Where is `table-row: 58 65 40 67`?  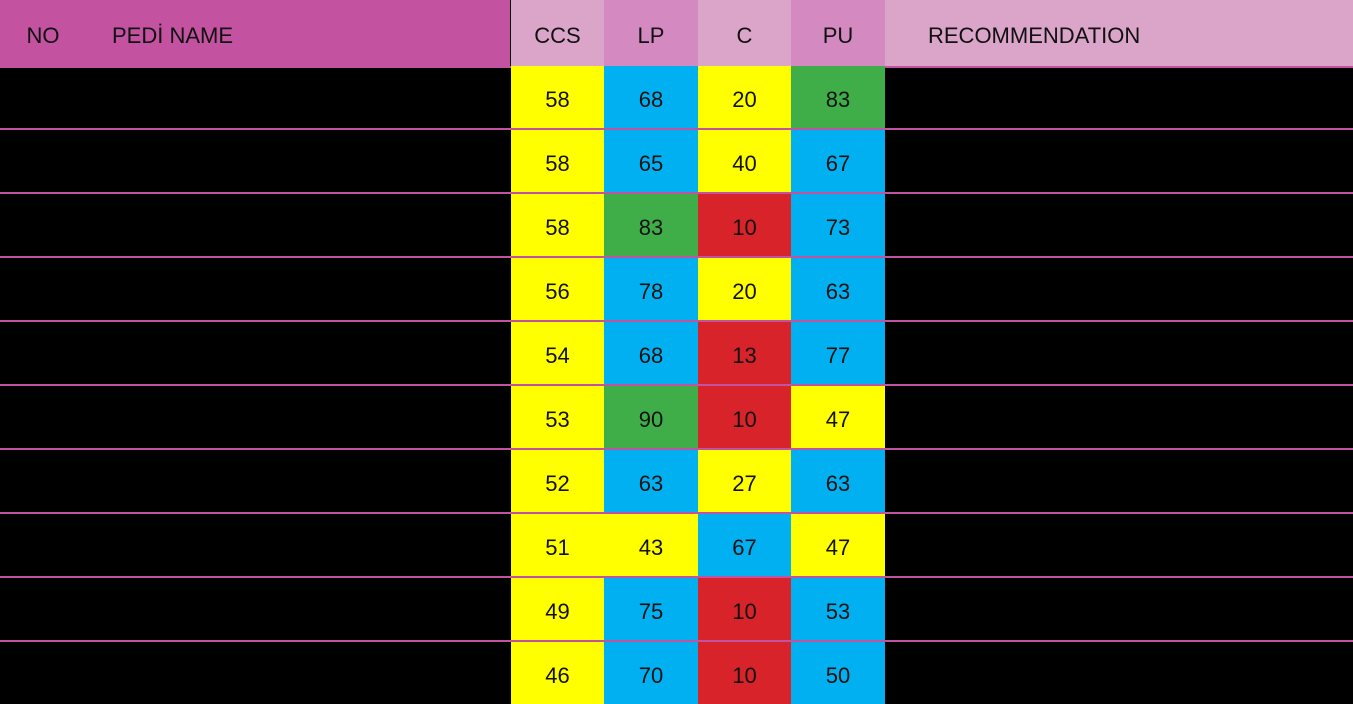 table-row: 58 65 40 67 is located at coordinates (676, 162).